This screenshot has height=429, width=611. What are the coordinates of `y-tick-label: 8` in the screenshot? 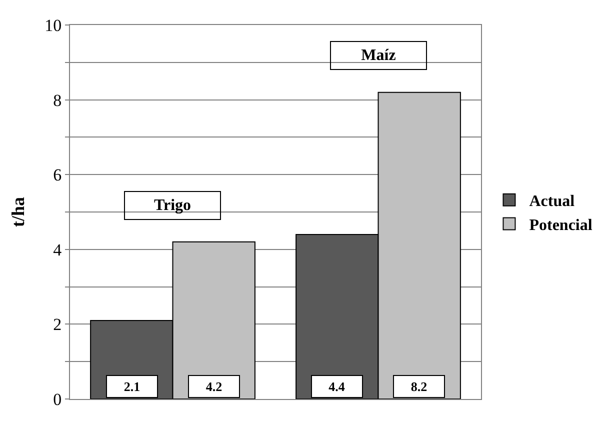 It's located at (57, 100).